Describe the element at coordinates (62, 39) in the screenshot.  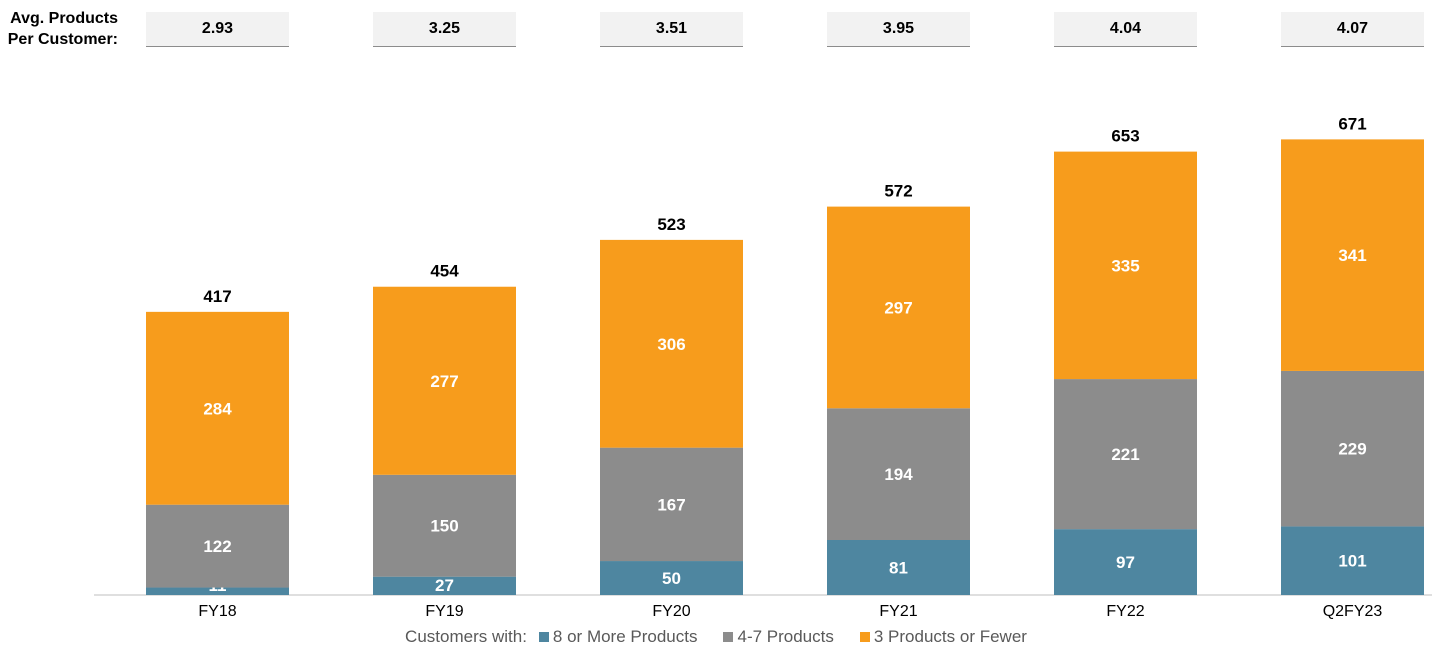
I see `avg-products-label-line2: Per Customer:` at that location.